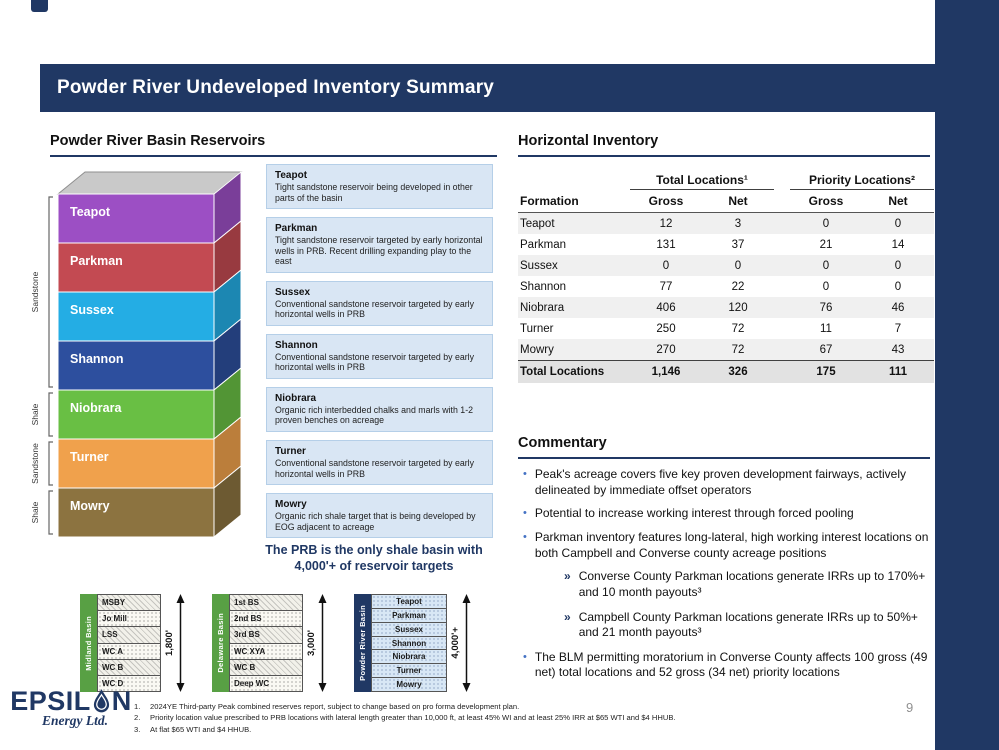 This screenshot has height=750, width=999. I want to click on column-gap, so click(782, 180).